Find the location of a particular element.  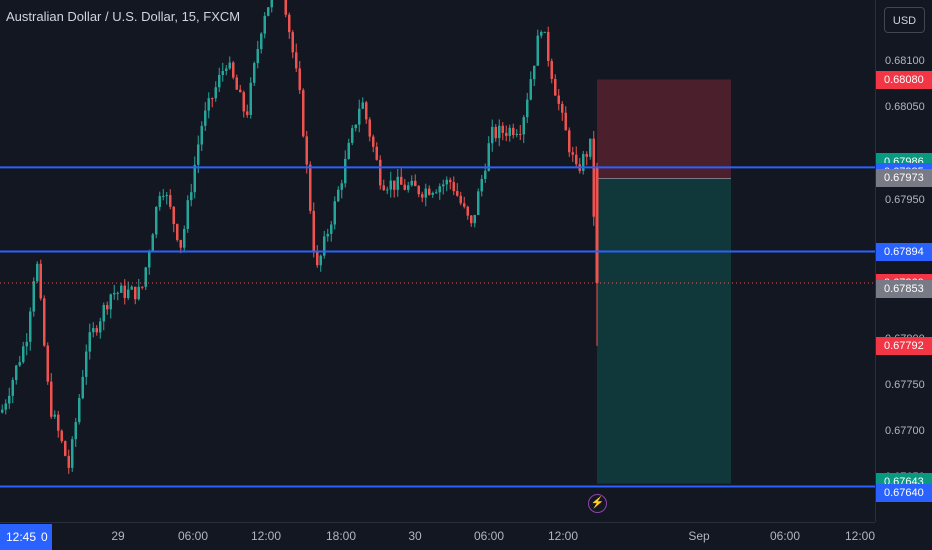

price-tick-label: 0.68050 is located at coordinates (905, 107).